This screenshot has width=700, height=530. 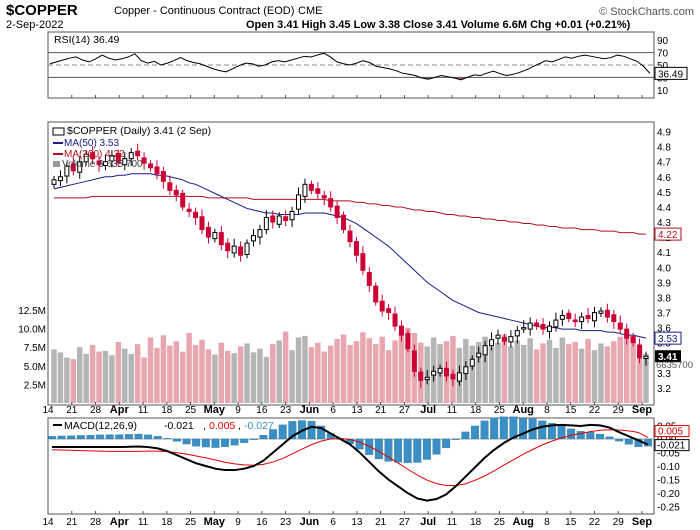 What do you see at coordinates (35, 367) in the screenshot?
I see `volume-tick-label: 5.0M` at bounding box center [35, 367].